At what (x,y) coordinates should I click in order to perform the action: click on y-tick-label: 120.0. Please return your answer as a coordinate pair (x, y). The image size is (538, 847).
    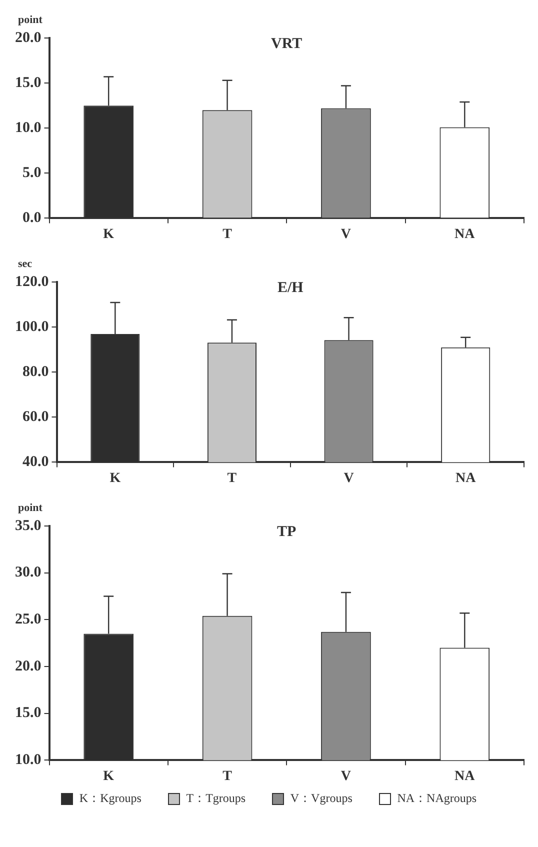
    Looking at the image, I should click on (32, 282).